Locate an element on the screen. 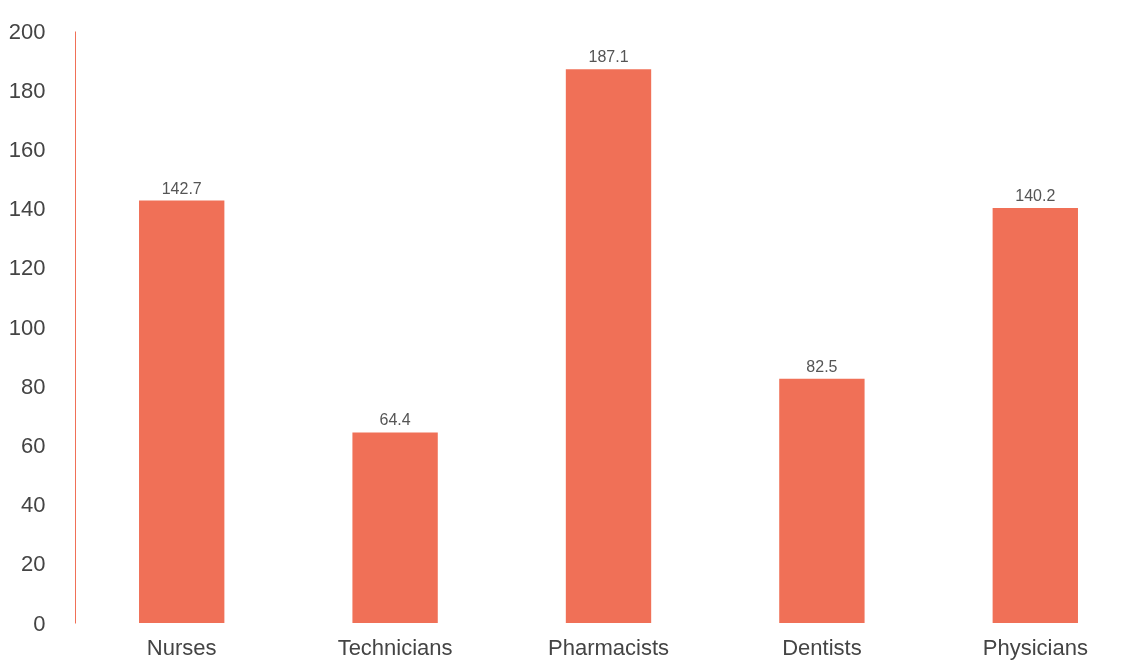 This screenshot has height=666, width=1146. x-tick-label: Nurses is located at coordinates (181, 647).